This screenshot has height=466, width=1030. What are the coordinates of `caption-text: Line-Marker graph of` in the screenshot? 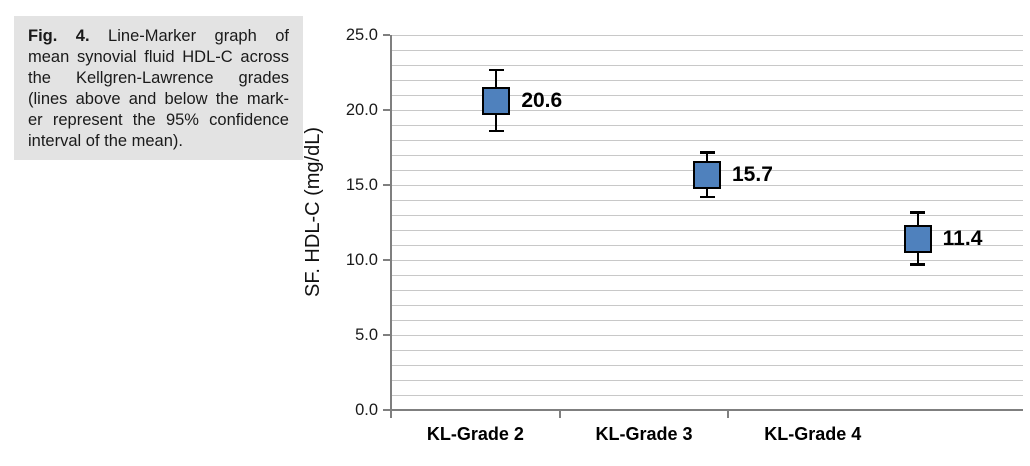 It's located at (198, 36).